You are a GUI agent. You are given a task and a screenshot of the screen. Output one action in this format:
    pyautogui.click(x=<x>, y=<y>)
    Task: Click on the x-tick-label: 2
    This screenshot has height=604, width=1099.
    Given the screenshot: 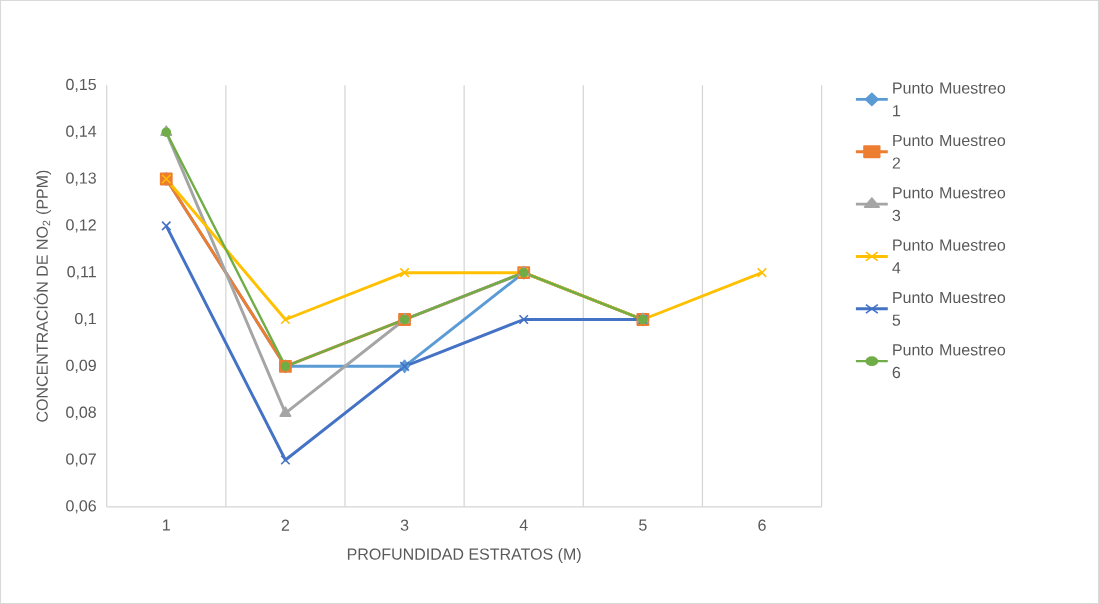 What is the action you would take?
    pyautogui.click(x=285, y=525)
    